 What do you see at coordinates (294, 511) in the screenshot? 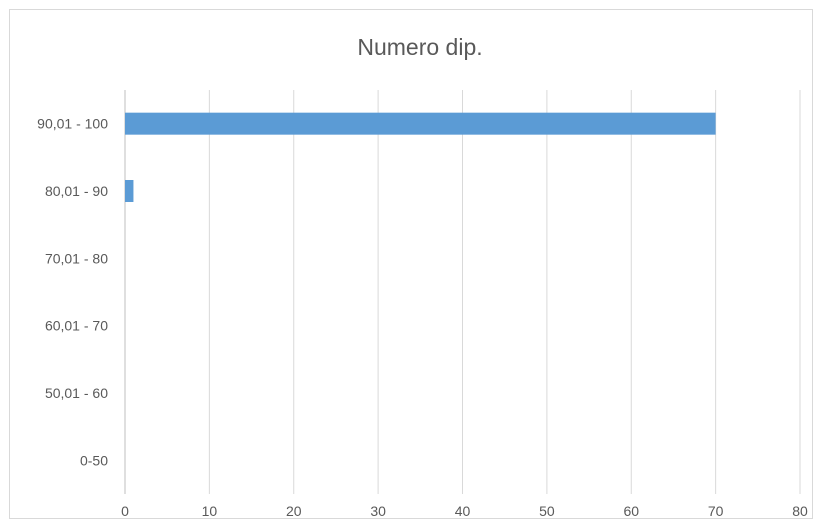
I see `x-tick-label: 20` at bounding box center [294, 511].